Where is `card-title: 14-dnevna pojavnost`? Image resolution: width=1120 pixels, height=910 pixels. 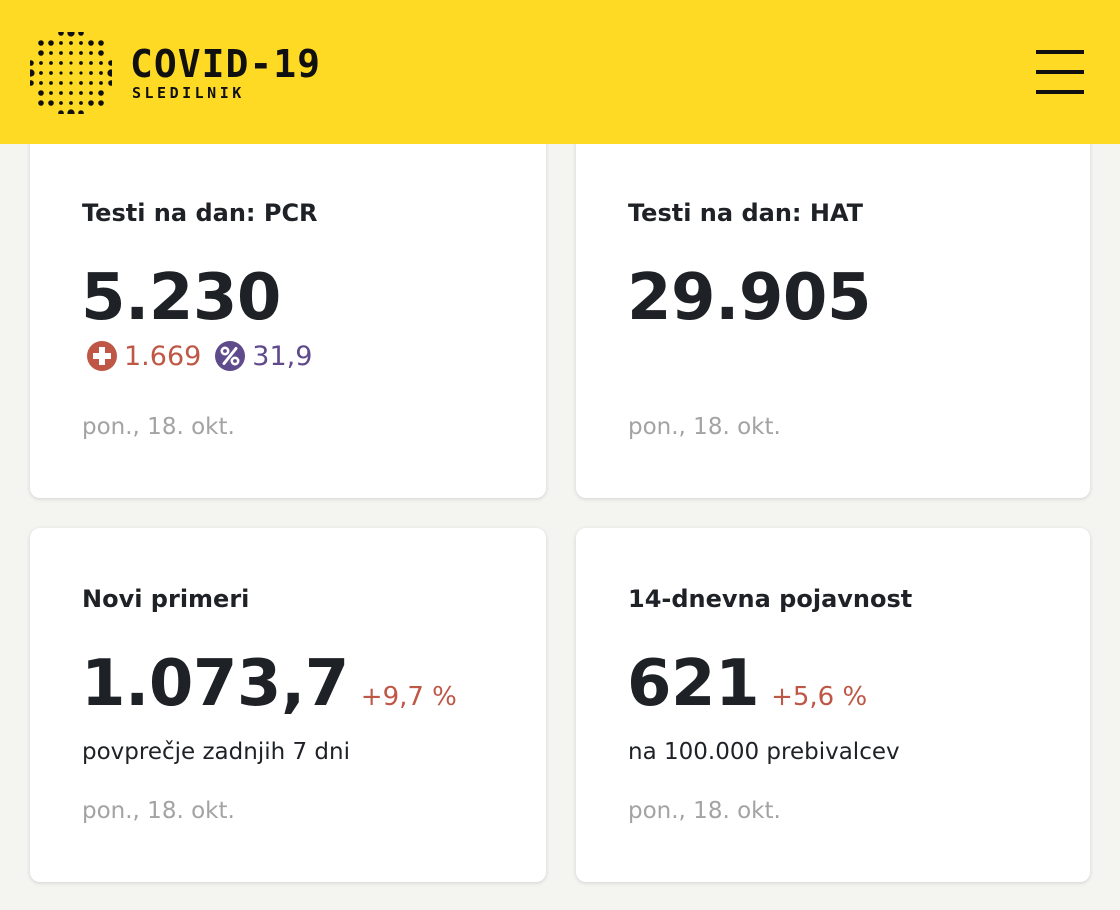
card-title: 14-dnevna pojavnost is located at coordinates (770, 599).